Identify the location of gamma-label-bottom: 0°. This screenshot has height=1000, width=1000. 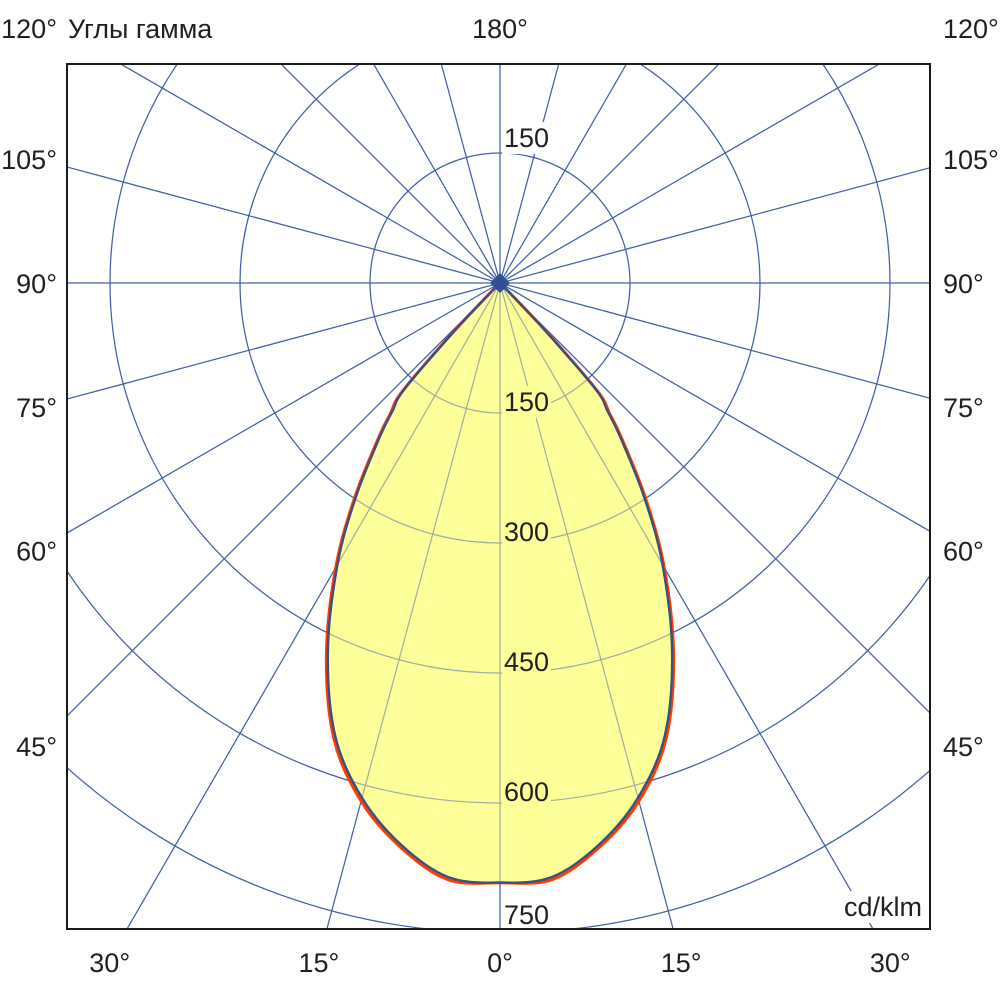
(500, 963).